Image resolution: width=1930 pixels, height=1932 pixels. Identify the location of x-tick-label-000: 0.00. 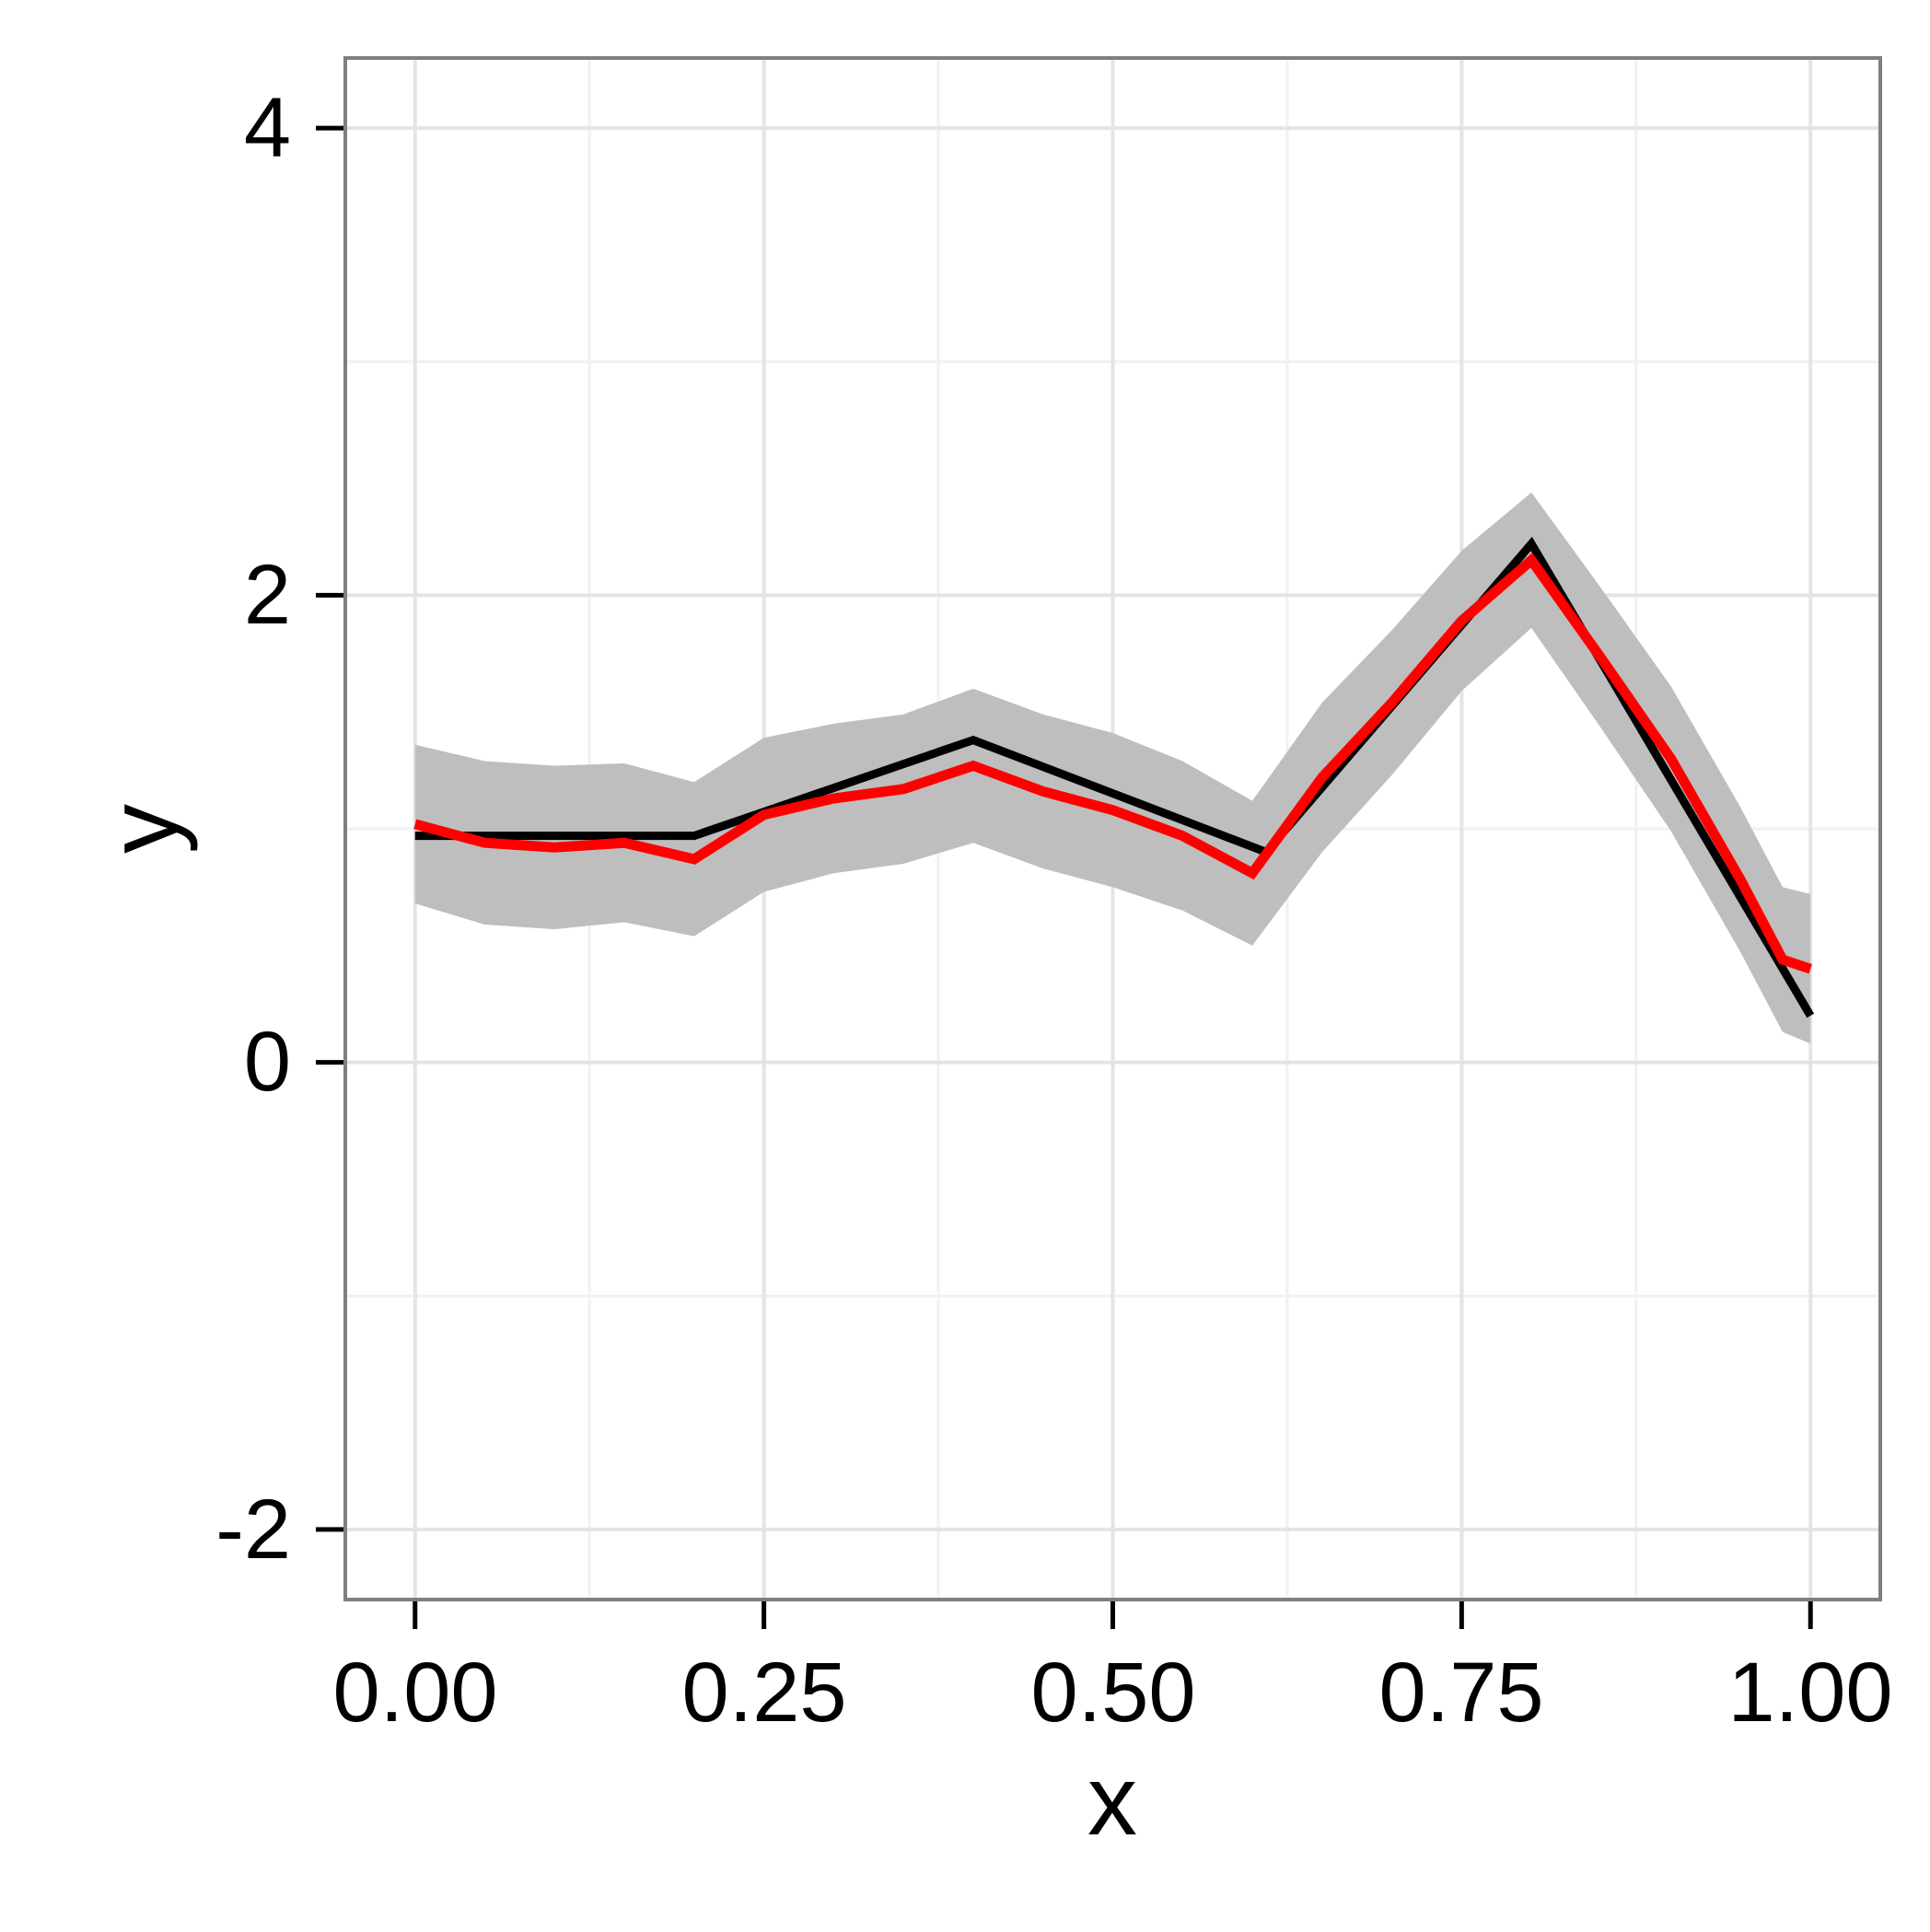
(415, 1693).